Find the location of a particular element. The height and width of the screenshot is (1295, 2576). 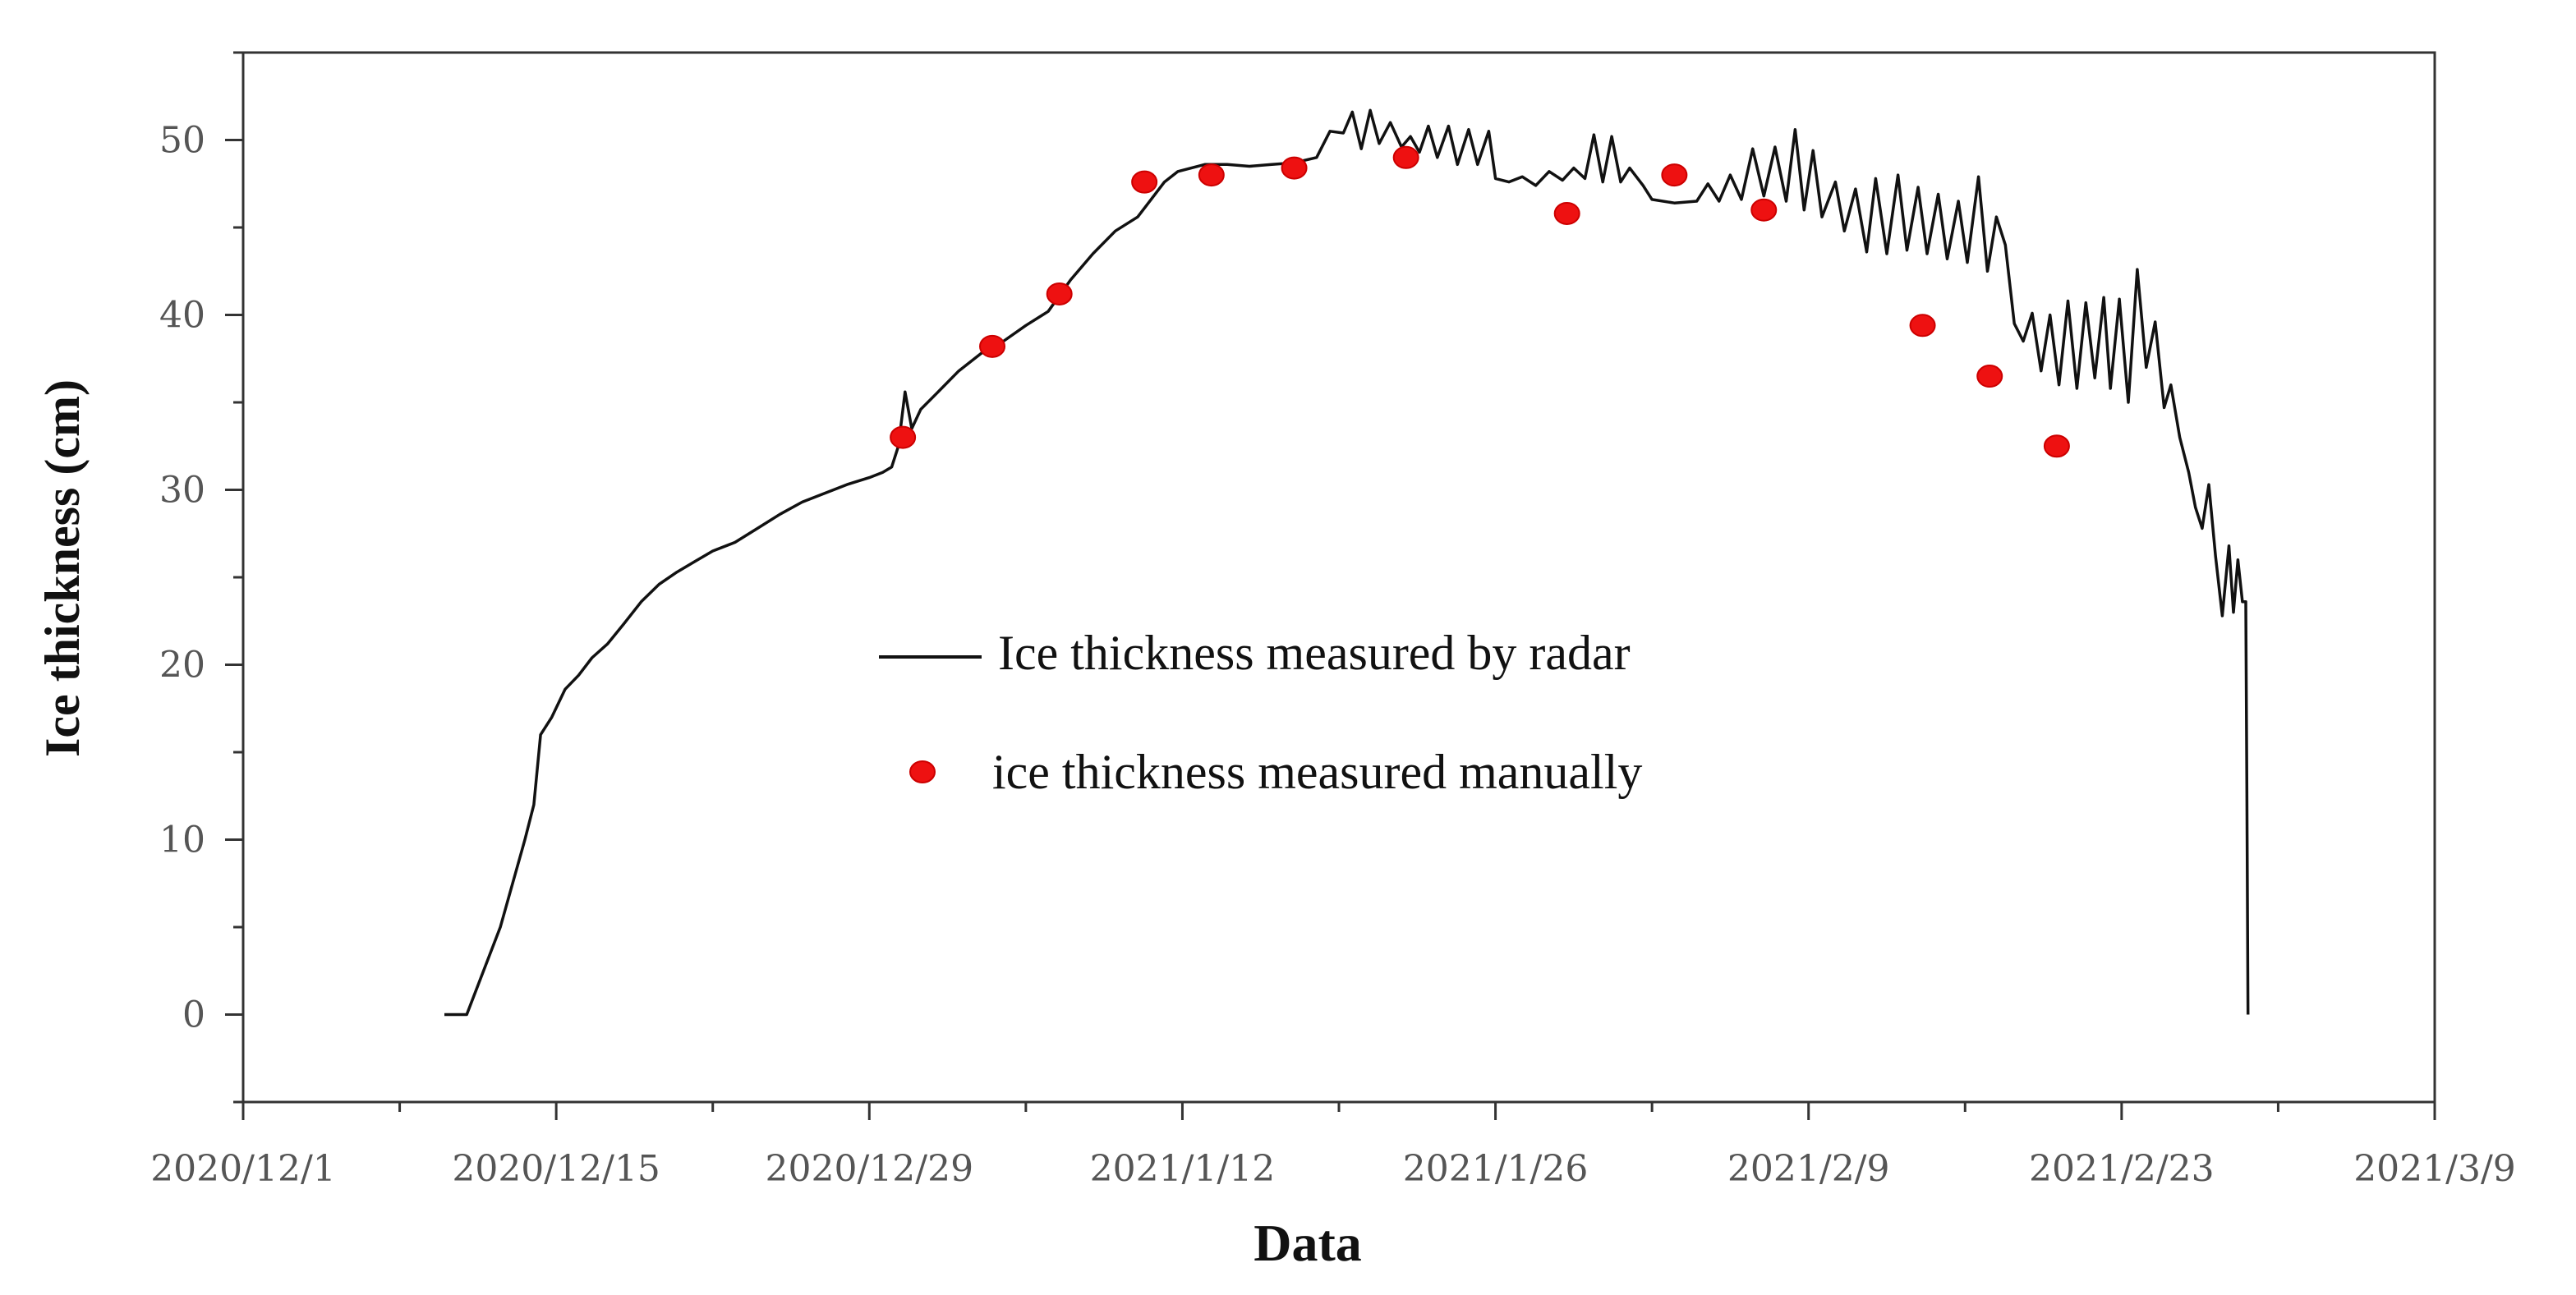

y-tick-label: 20 is located at coordinates (182, 666).